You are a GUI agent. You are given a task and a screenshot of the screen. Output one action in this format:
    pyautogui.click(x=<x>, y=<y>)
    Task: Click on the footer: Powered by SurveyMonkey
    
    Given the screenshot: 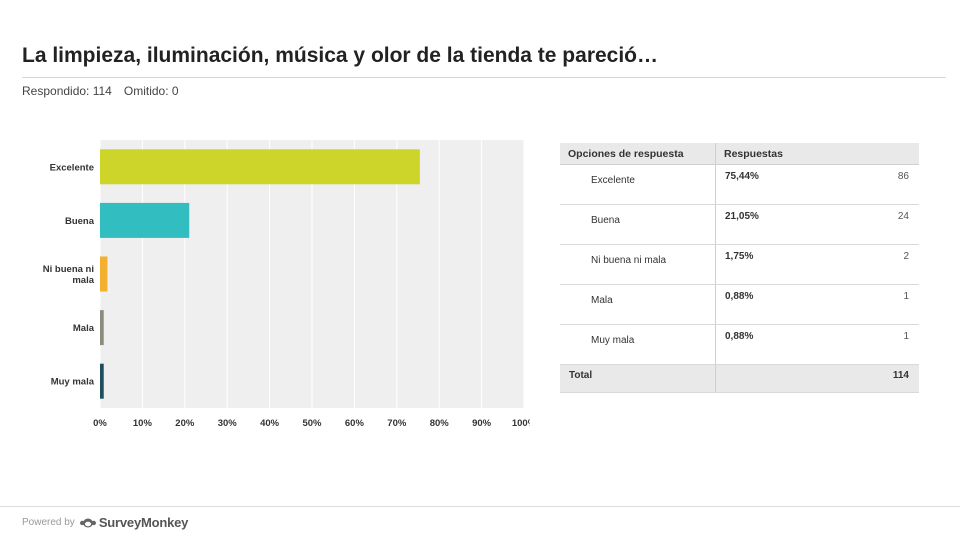 What is the action you would take?
    pyautogui.click(x=105, y=522)
    